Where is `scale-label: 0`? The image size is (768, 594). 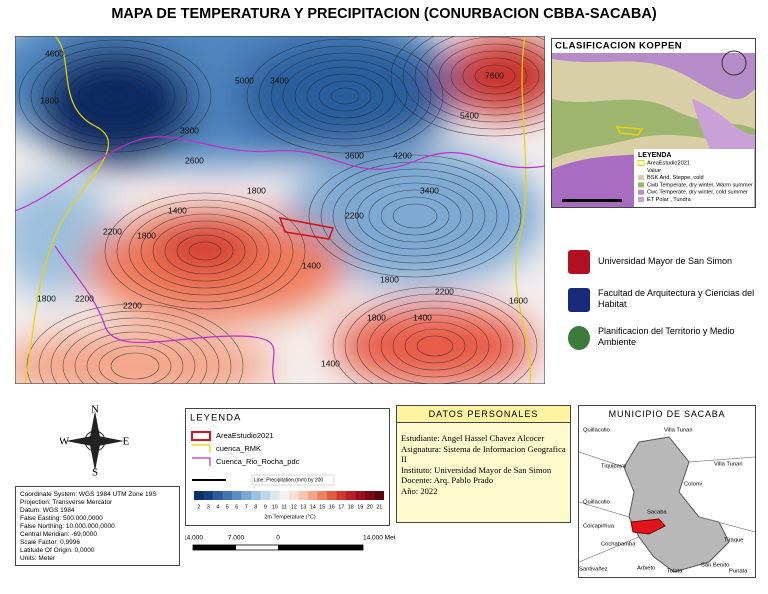
scale-label: 0 is located at coordinates (278, 538).